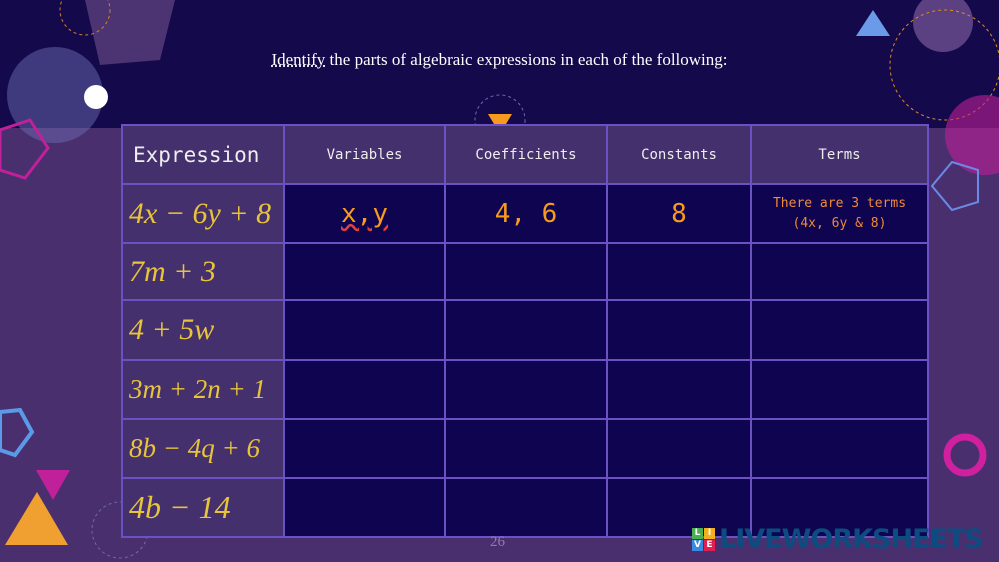  I want to click on logo-tiles: L I V E, so click(703, 539).